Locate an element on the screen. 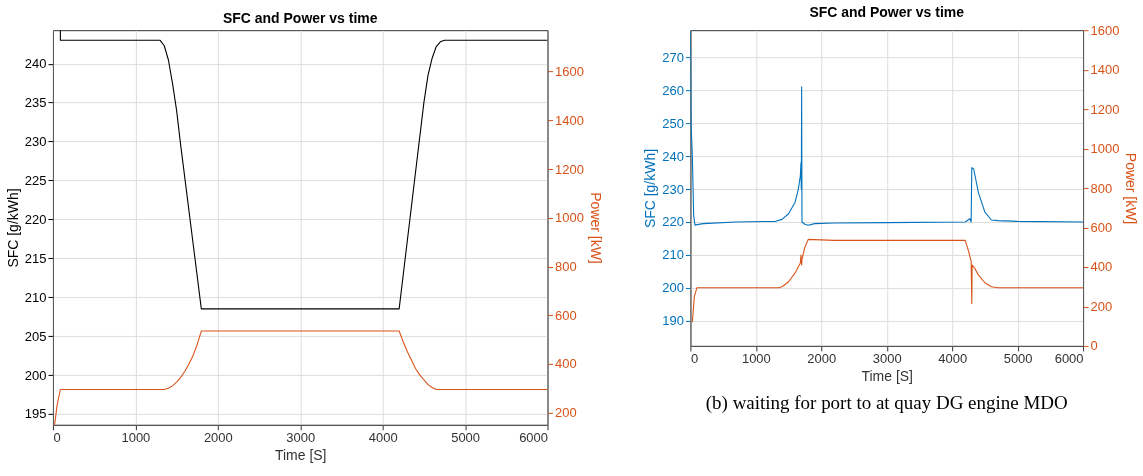  y-tick-label: 195 is located at coordinates (35, 414).